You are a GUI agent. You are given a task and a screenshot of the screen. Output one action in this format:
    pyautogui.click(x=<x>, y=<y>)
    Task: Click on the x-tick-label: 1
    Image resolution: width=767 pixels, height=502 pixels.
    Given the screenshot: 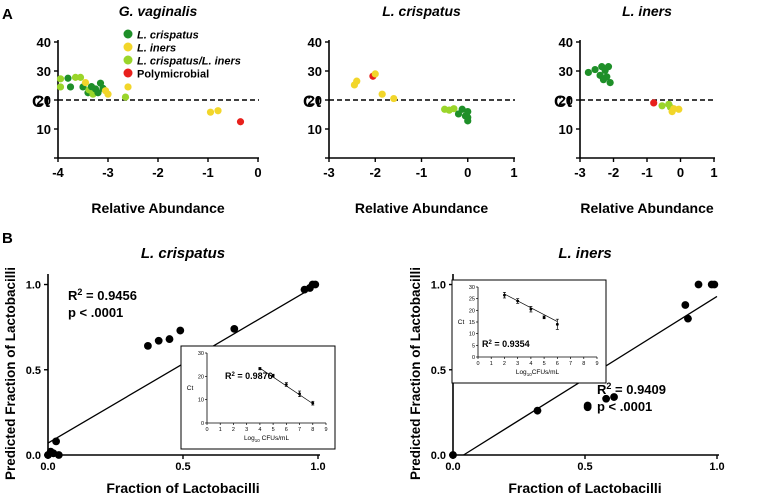 What is the action you would take?
    pyautogui.click(x=713, y=172)
    